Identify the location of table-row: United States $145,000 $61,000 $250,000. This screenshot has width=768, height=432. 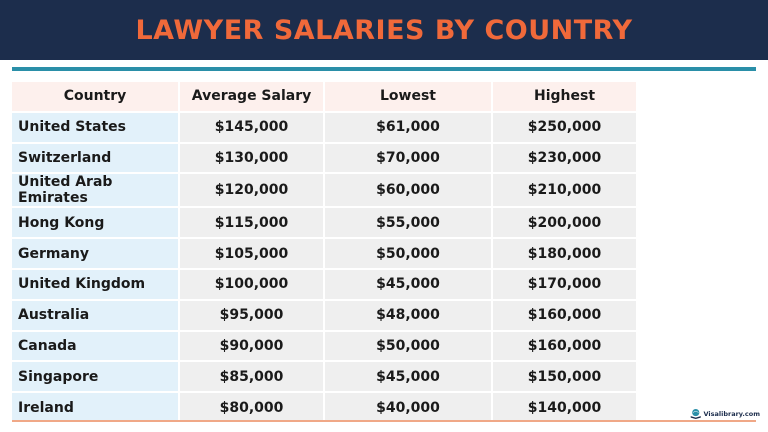
(324, 127).